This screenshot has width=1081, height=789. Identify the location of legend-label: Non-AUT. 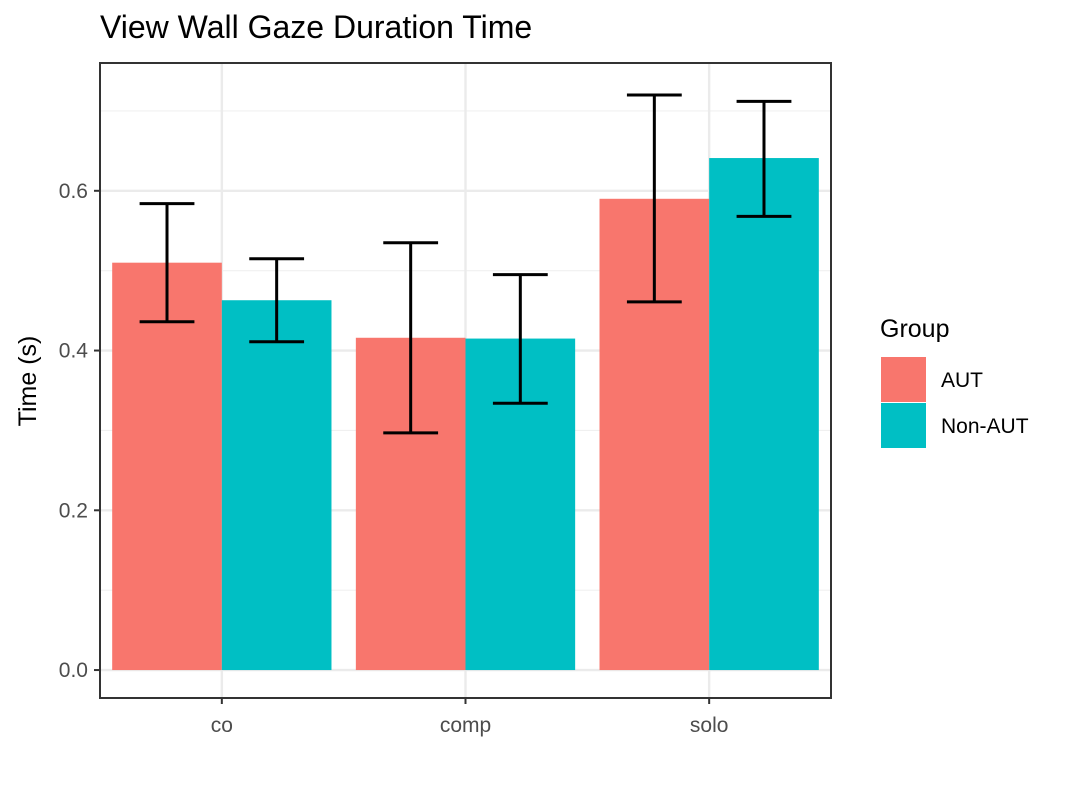
(985, 426).